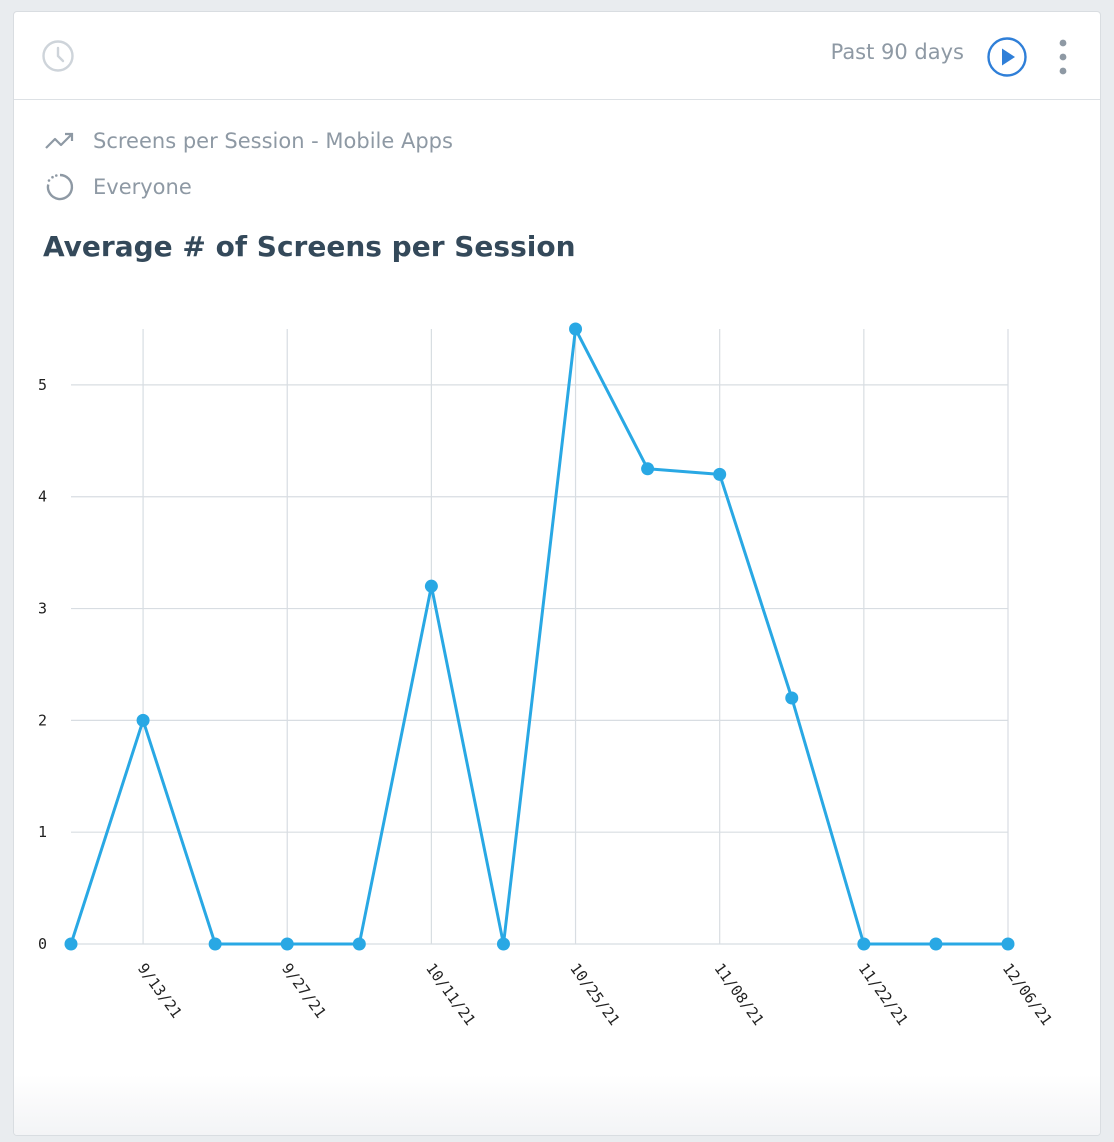  I want to click on metric-label: Screens per Session - Mobile Apps, so click(273, 141).